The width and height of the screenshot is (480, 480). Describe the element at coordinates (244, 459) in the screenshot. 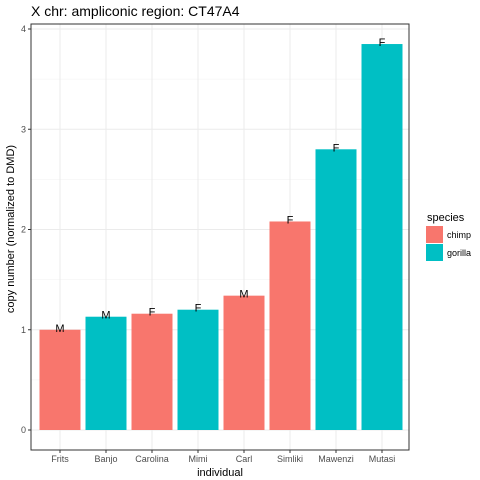

I see `x-tick-label: Carl` at that location.